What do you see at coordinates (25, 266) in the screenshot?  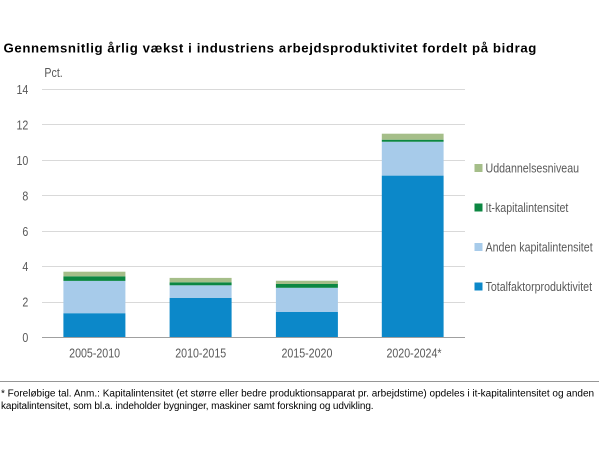 I see `svg-text: 4` at bounding box center [25, 266].